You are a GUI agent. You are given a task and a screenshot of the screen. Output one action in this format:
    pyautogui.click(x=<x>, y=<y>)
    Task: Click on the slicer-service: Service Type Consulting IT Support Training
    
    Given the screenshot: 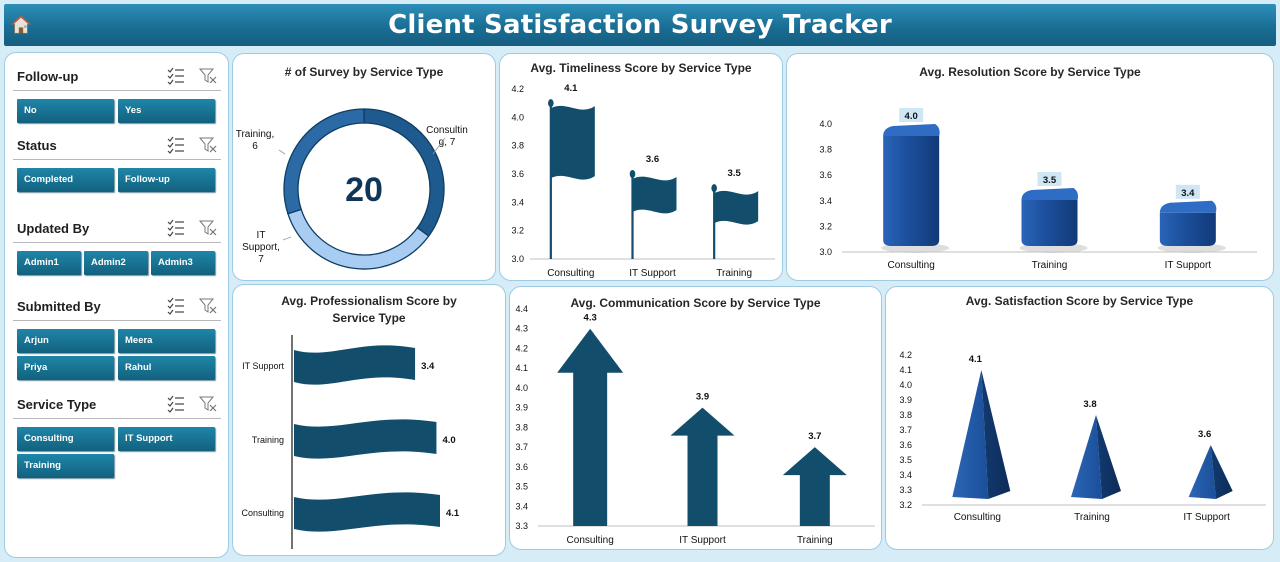 What is the action you would take?
    pyautogui.click(x=117, y=433)
    